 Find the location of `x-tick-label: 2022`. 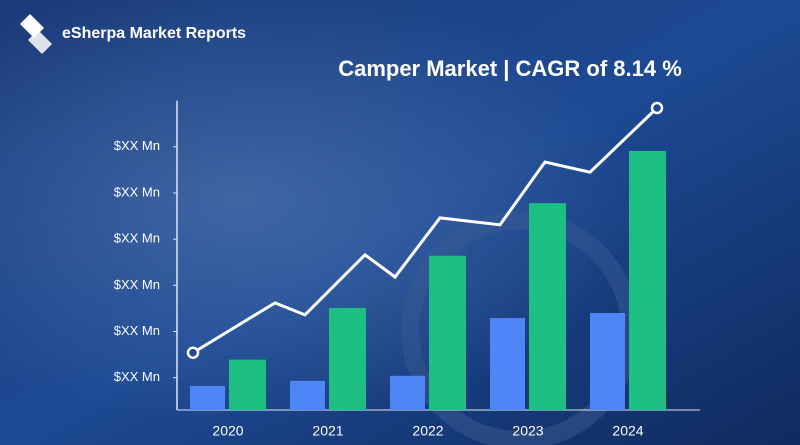

x-tick-label: 2022 is located at coordinates (427, 431).